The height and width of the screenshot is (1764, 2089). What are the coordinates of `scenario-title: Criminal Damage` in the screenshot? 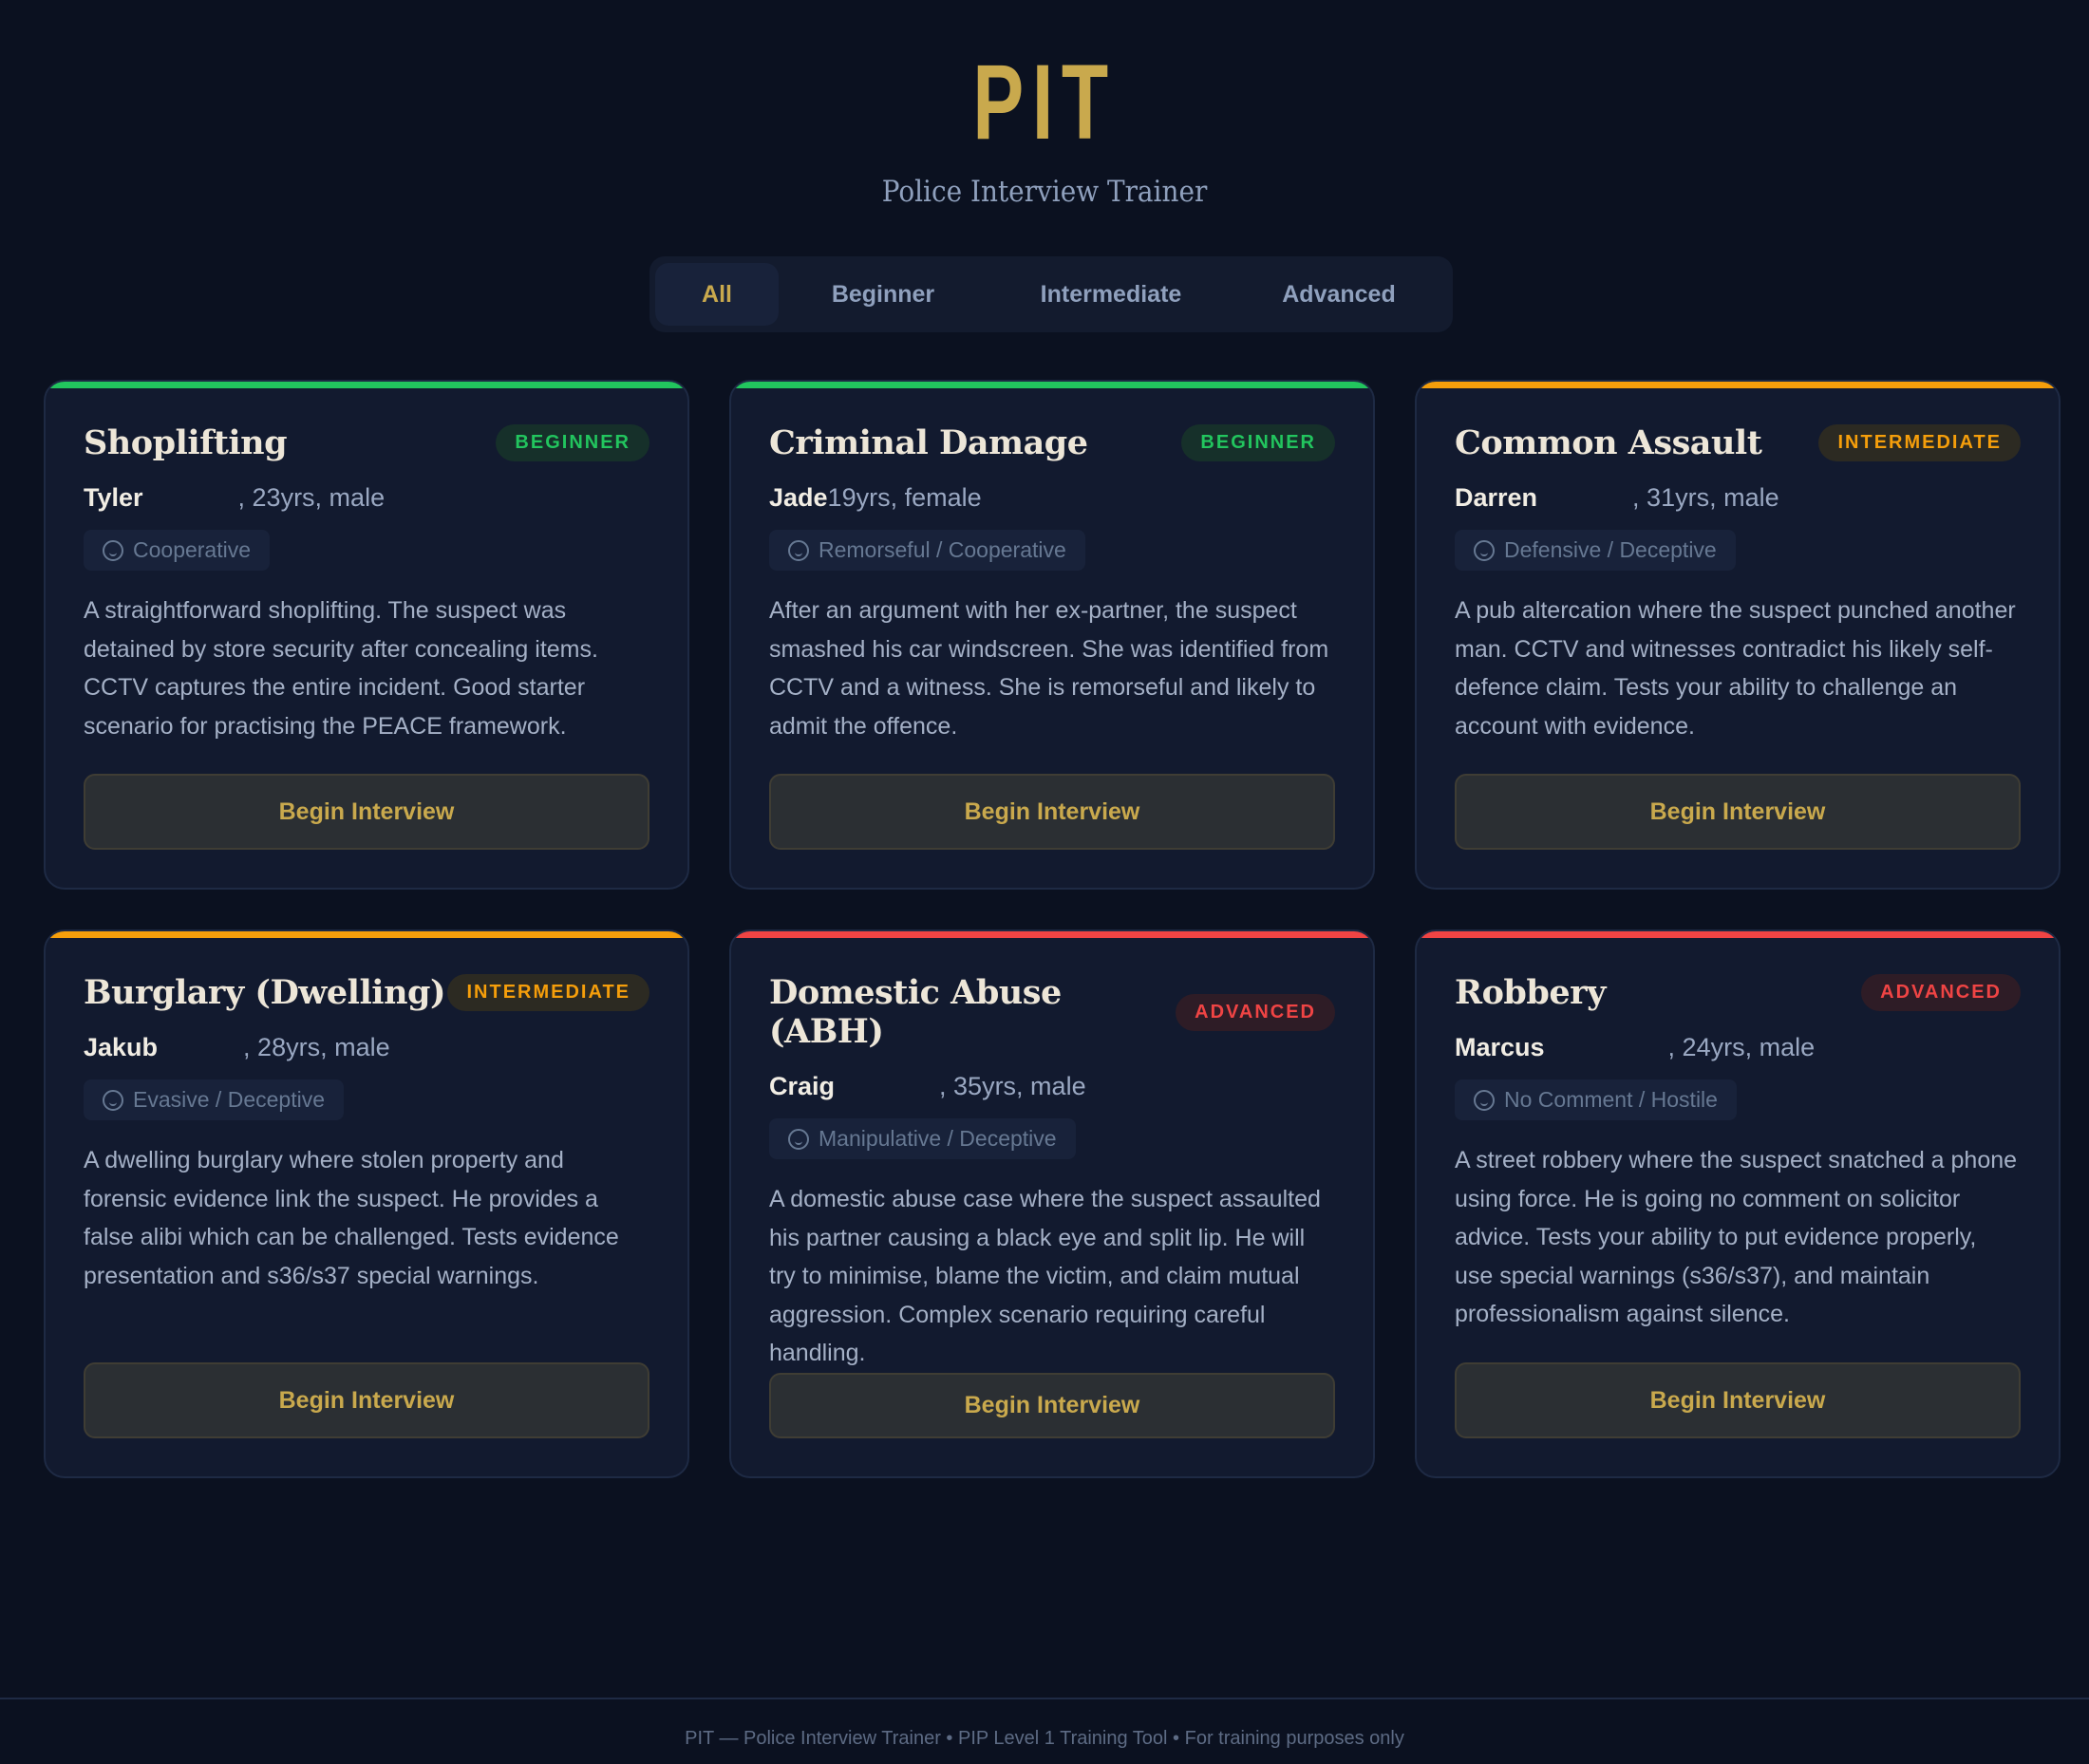 It's located at (929, 443).